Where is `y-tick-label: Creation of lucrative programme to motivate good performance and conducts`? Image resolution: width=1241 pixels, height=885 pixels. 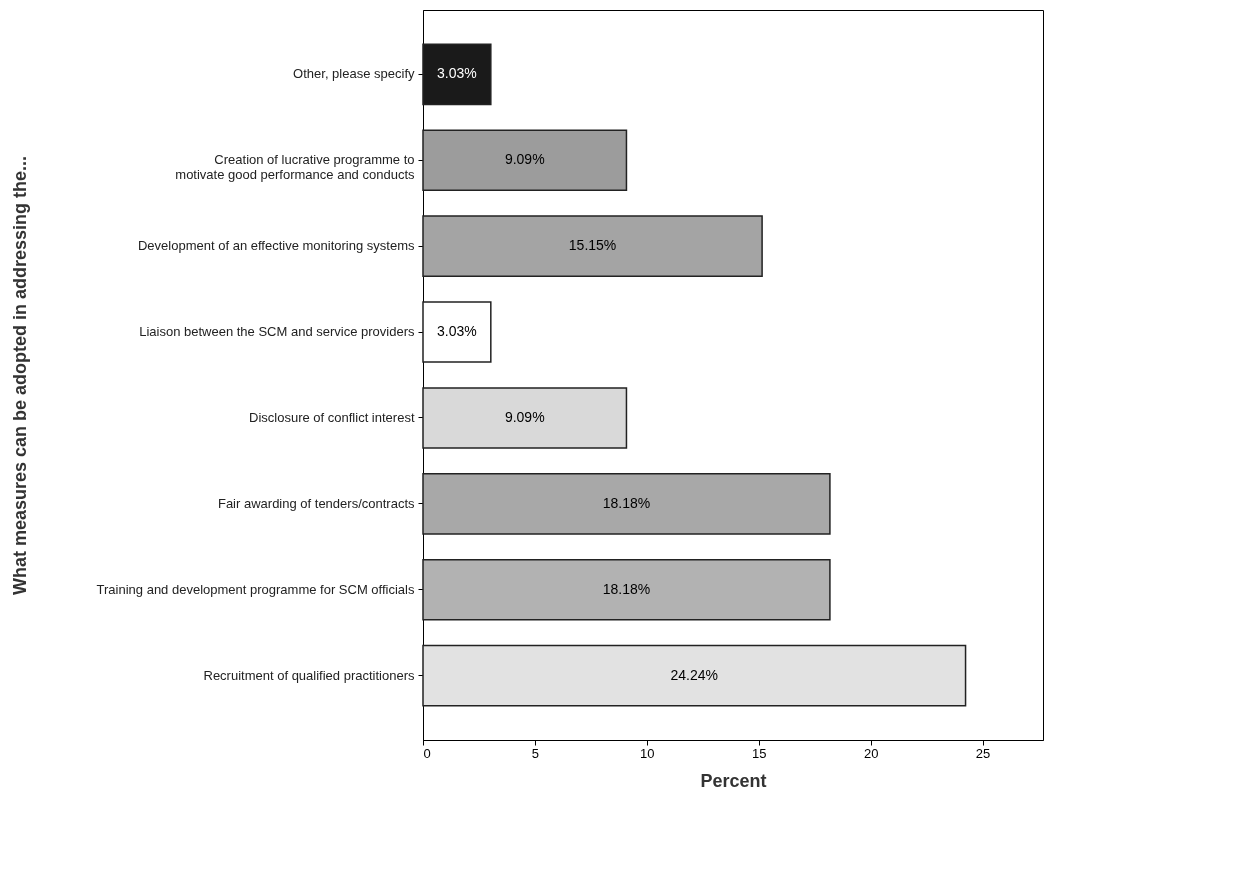 y-tick-label: Creation of lucrative programme to motivate good performance and conducts is located at coordinates (295, 167).